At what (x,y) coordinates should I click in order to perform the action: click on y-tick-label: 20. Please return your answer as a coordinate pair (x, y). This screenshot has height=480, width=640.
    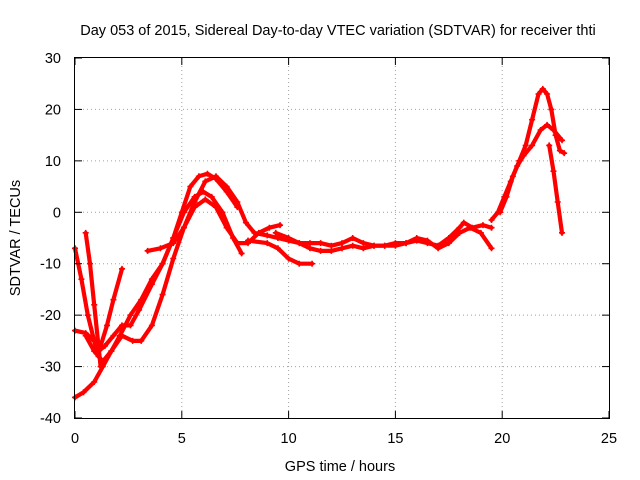
    Looking at the image, I should click on (53, 110).